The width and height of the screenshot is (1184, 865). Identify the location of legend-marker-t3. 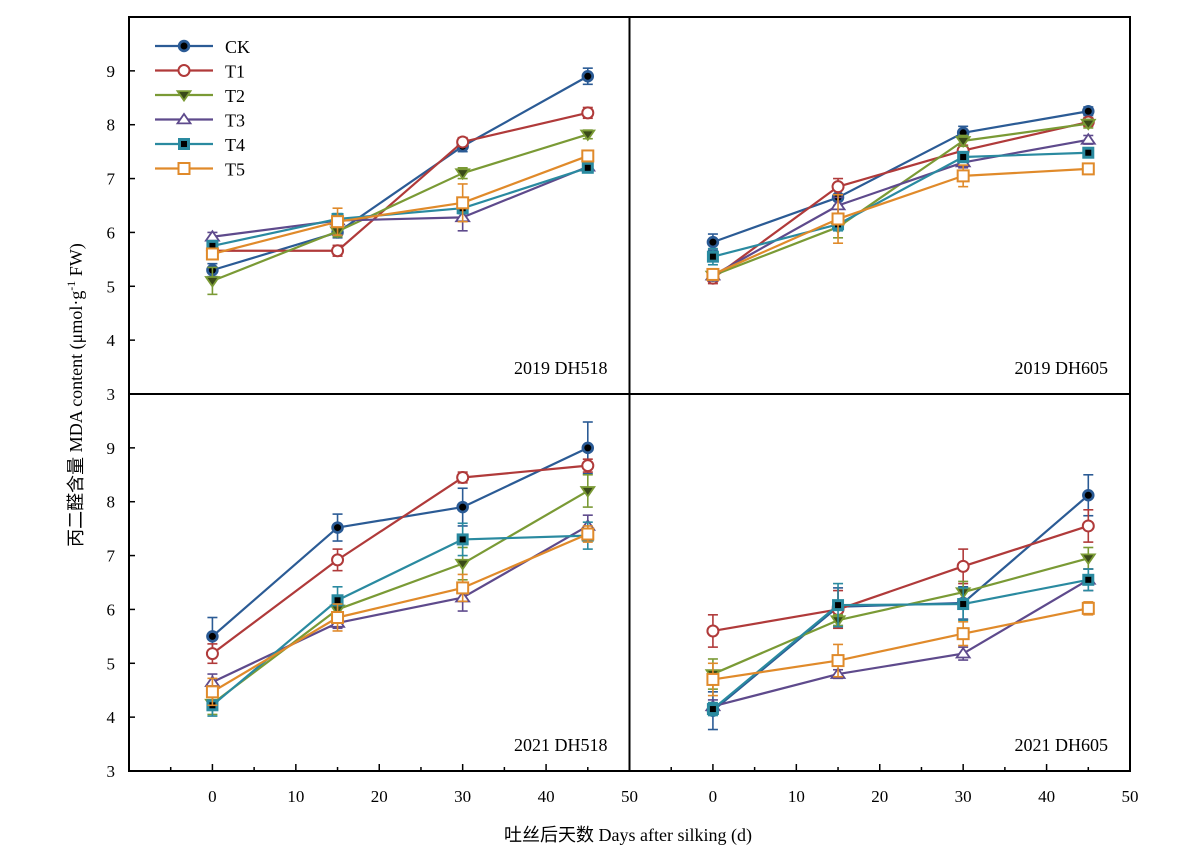
(184, 118).